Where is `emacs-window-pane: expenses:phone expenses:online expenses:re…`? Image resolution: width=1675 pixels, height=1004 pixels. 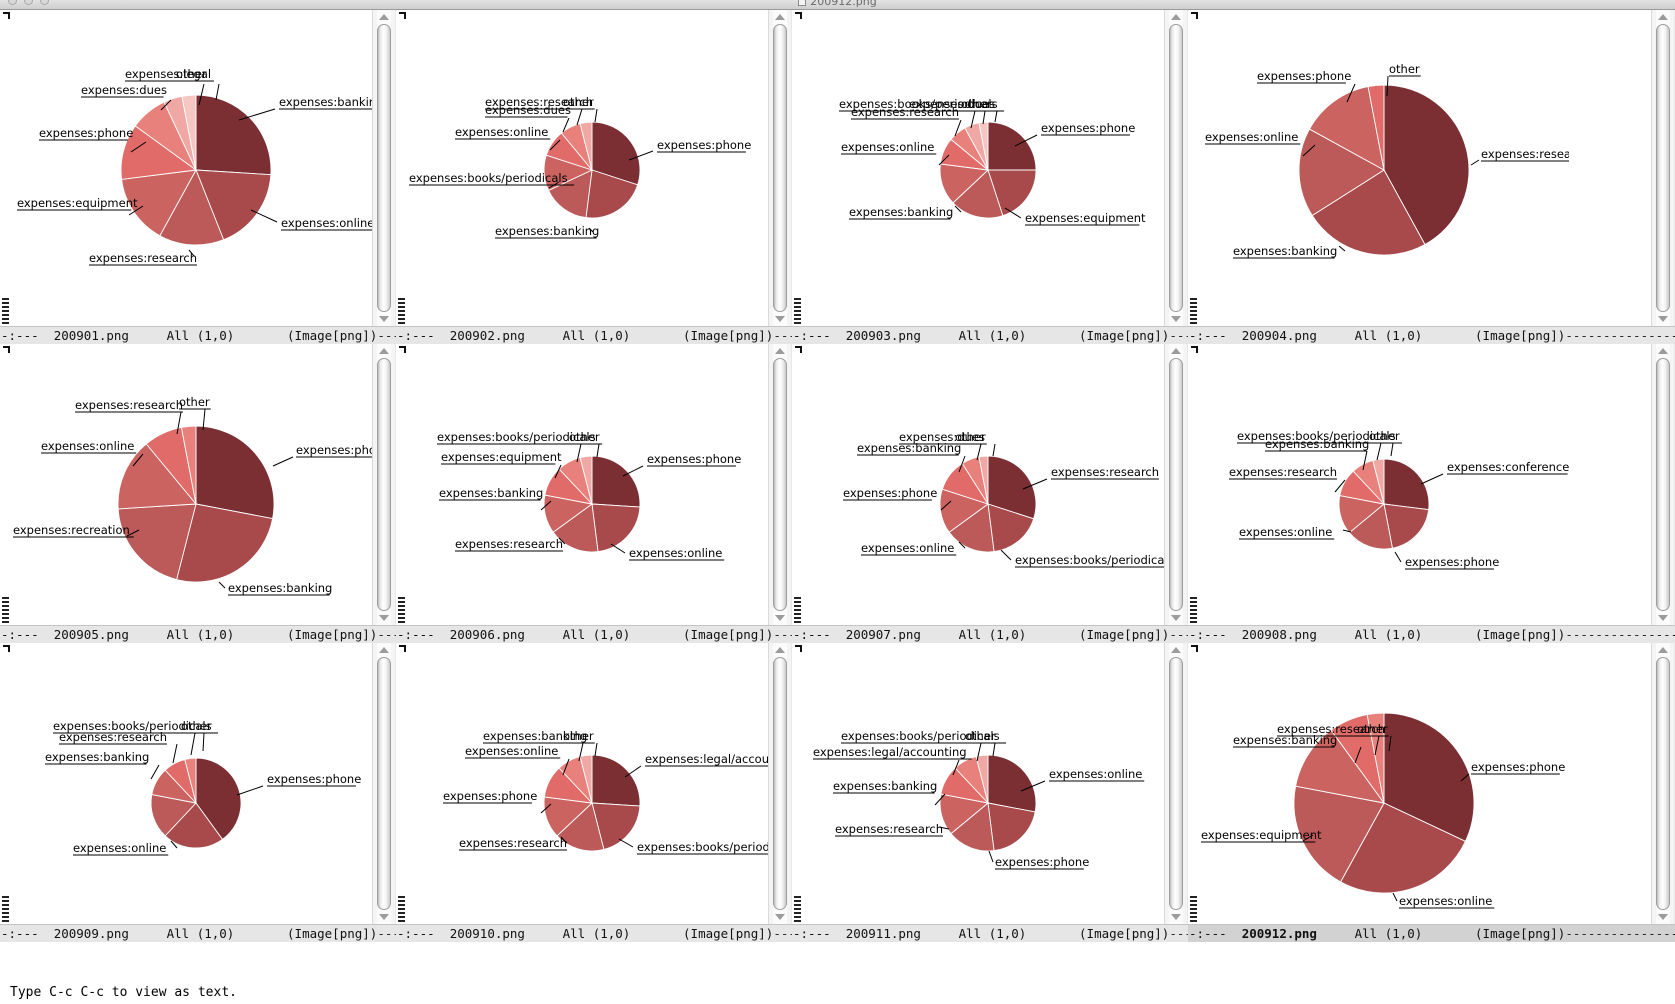
emacs-window-pane: expenses:phone expenses:online expenses:re… is located at coordinates (594, 493).